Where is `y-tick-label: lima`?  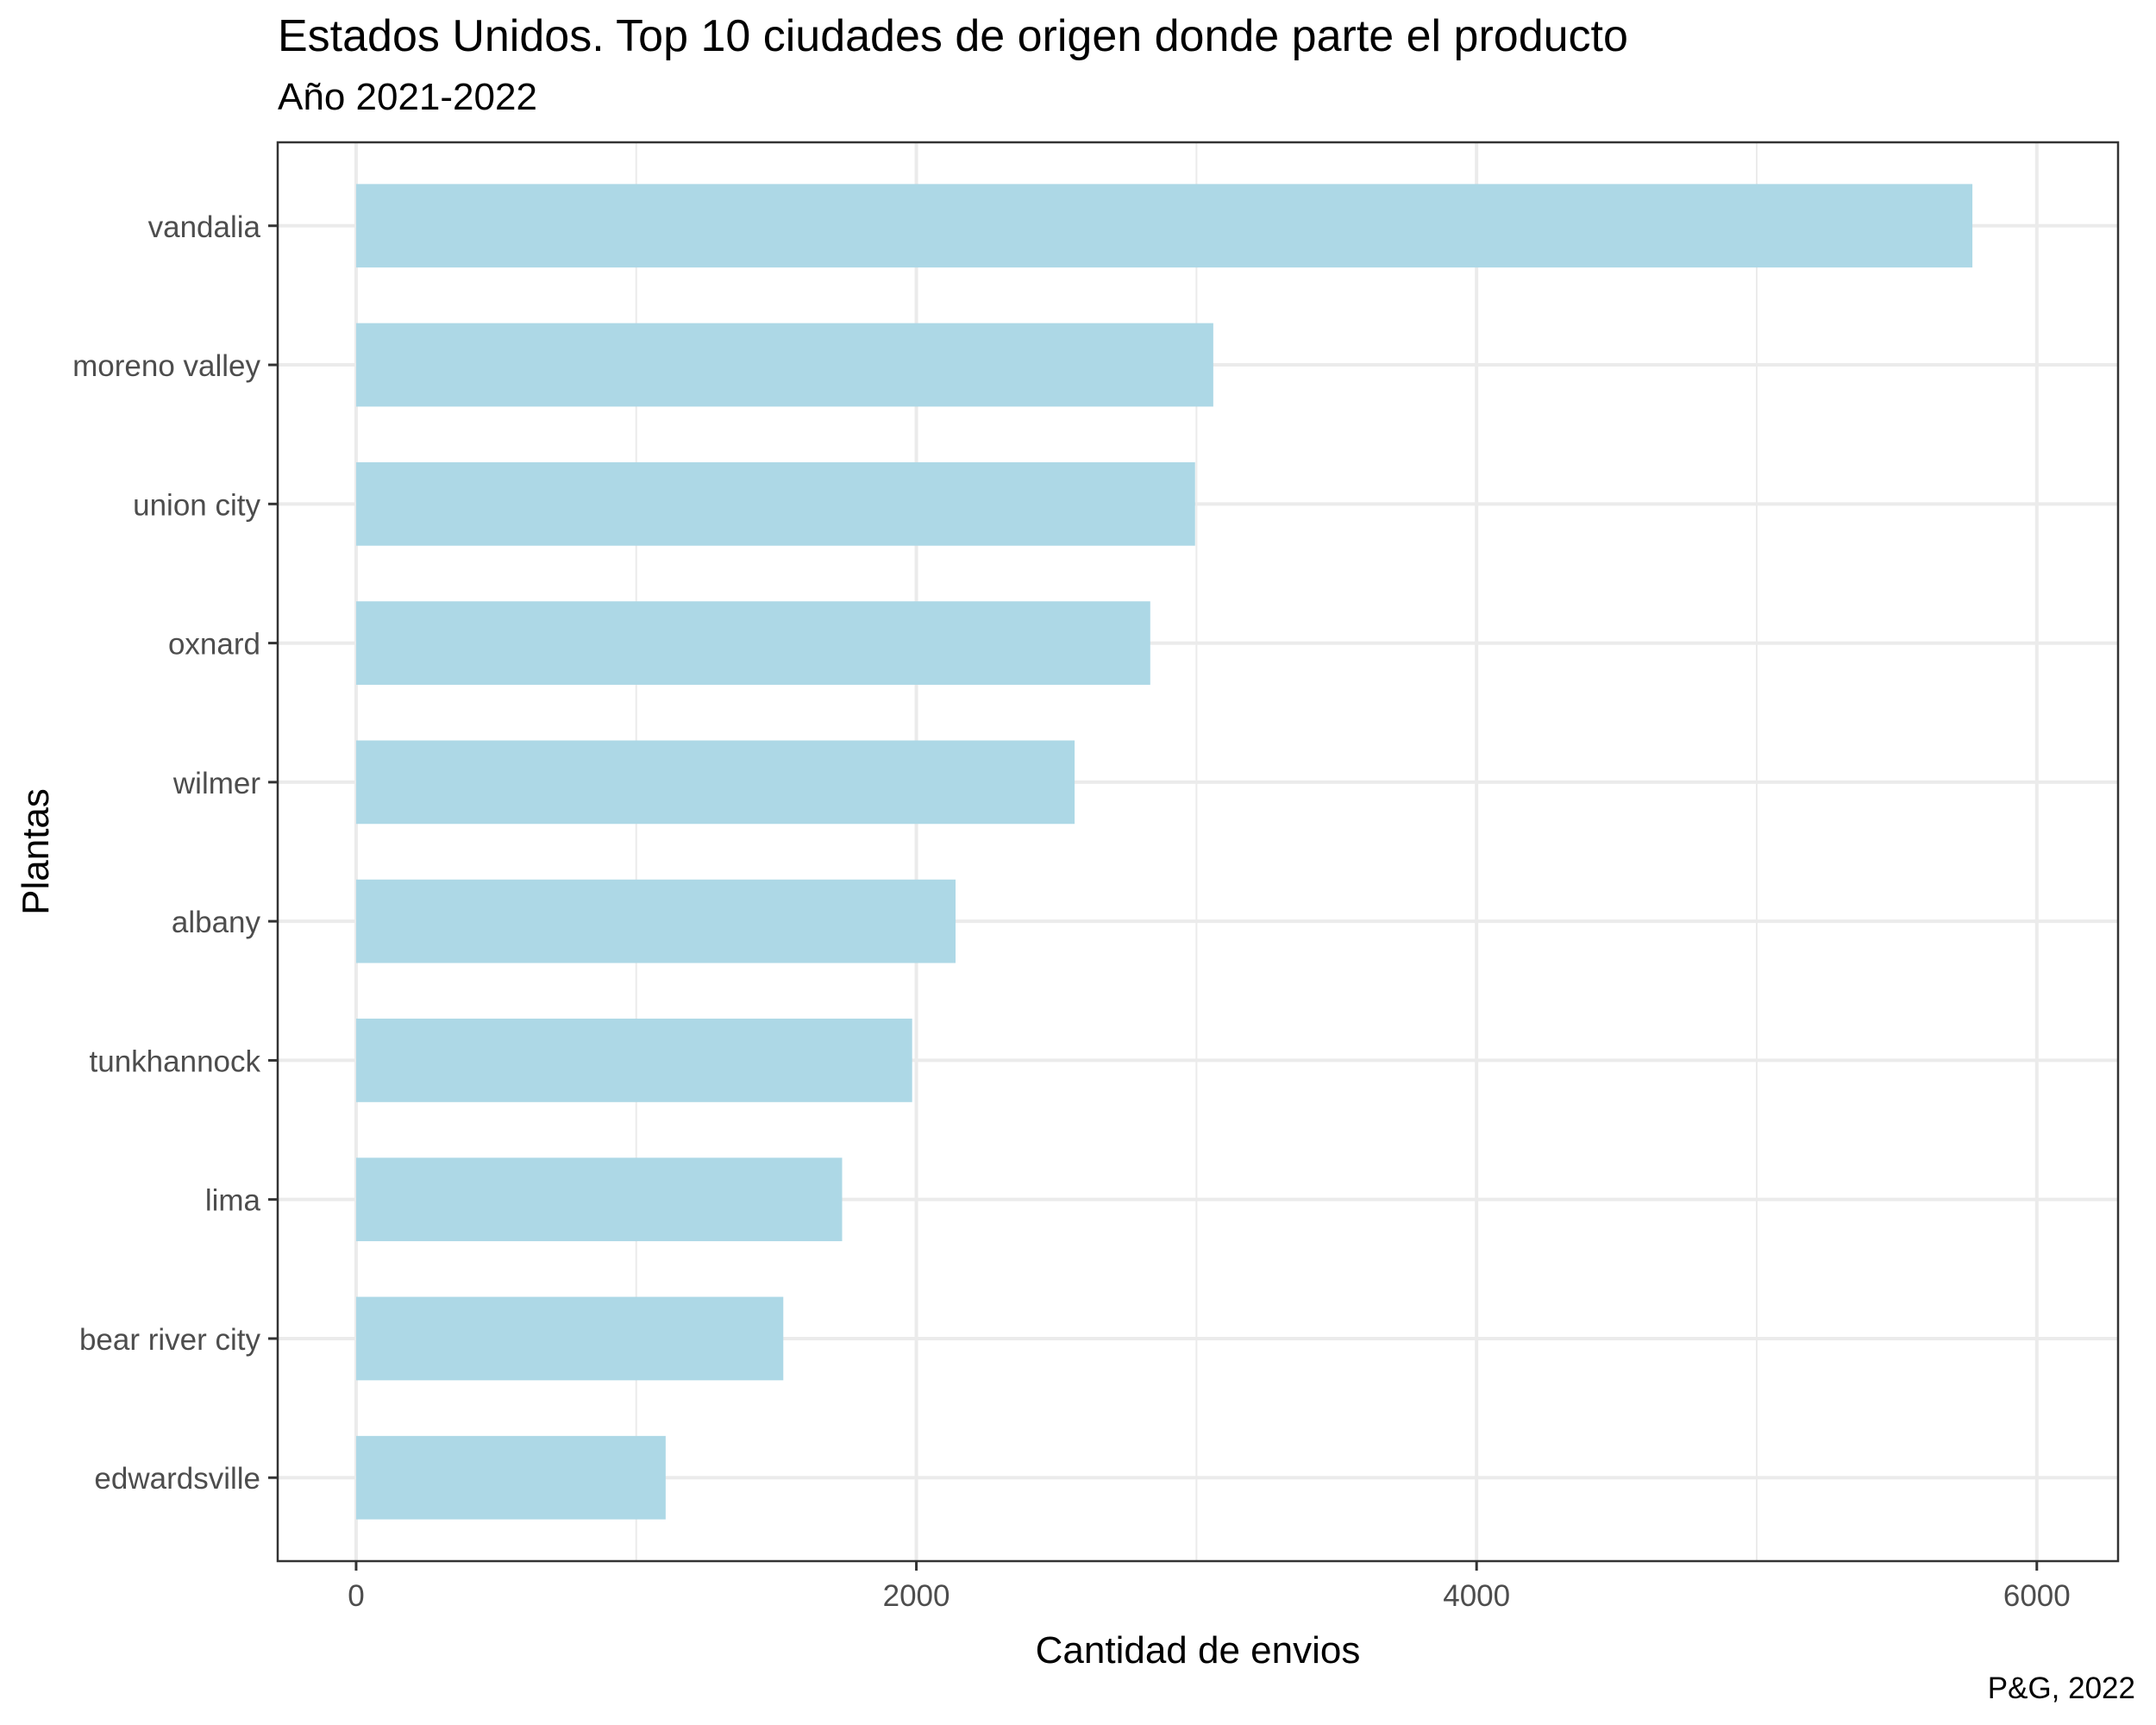 y-tick-label: lima is located at coordinates (233, 1201).